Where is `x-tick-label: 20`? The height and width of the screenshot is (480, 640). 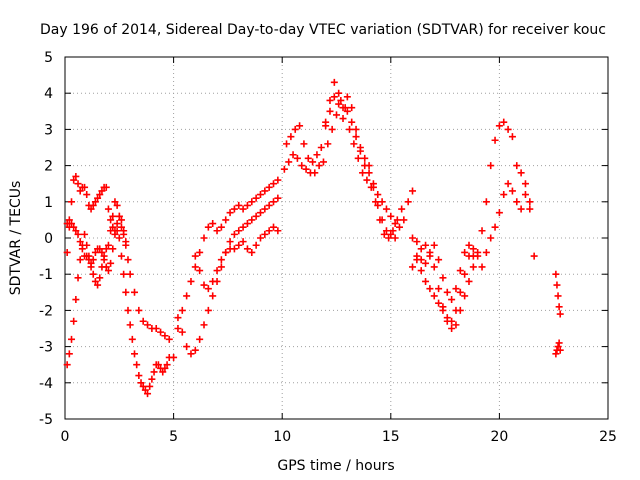 x-tick-label: 20 is located at coordinates (499, 437).